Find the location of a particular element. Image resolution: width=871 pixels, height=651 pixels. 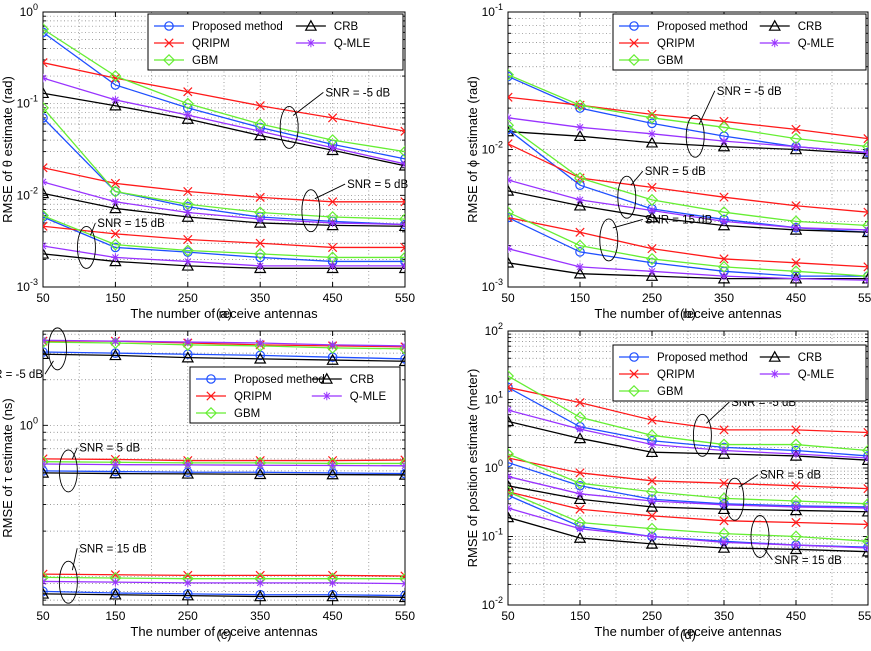

annotation-label: SNR = -5 dB is located at coordinates (21, 375).